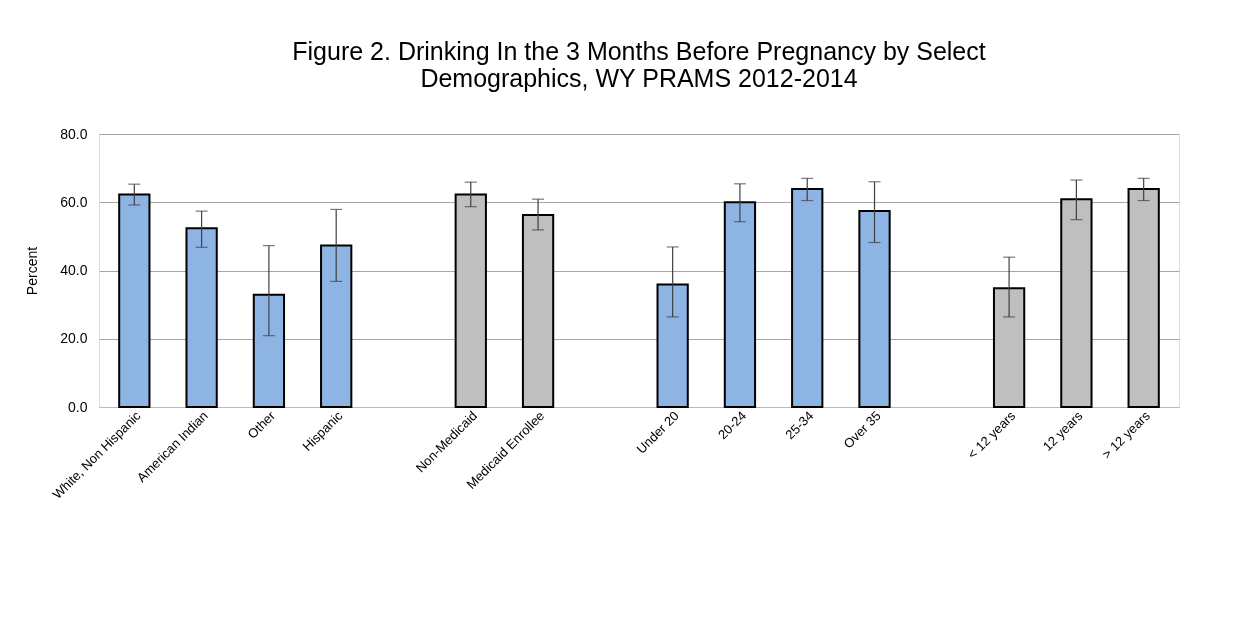  What do you see at coordinates (74, 338) in the screenshot?
I see `y-tick-label: 20.0` at bounding box center [74, 338].